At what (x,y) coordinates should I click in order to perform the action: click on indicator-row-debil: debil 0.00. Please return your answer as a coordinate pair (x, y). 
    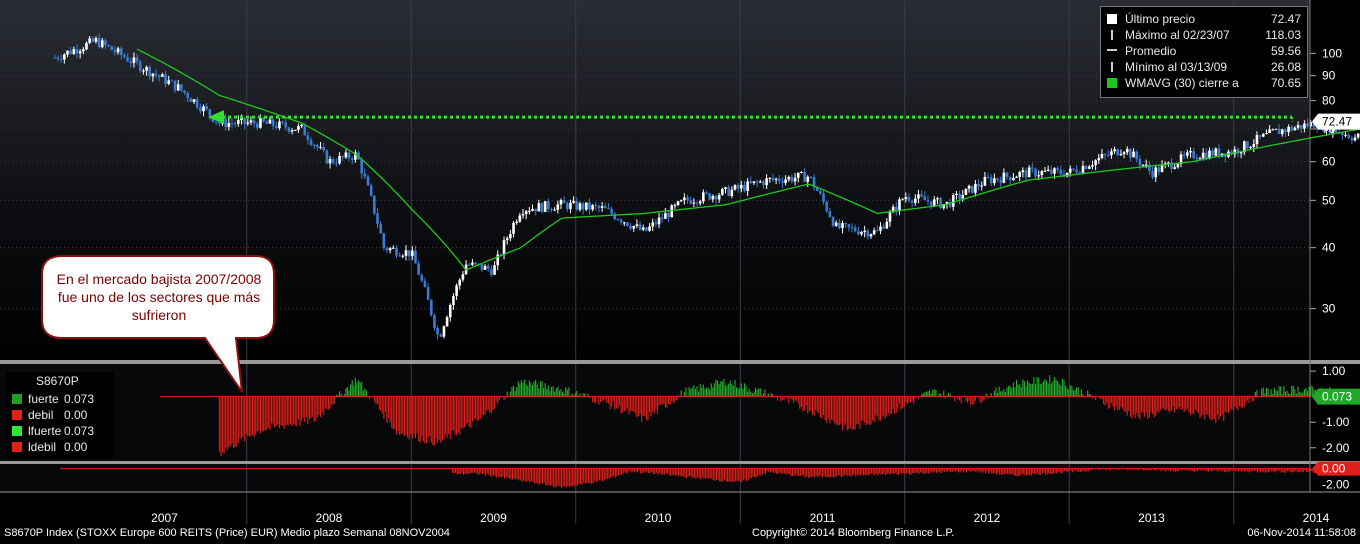
    Looking at the image, I should click on (62, 415).